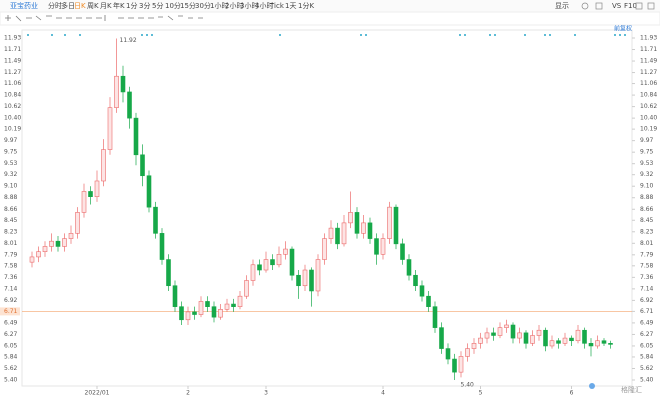  I want to click on y-tick-label-left: 9.97, so click(11, 140).